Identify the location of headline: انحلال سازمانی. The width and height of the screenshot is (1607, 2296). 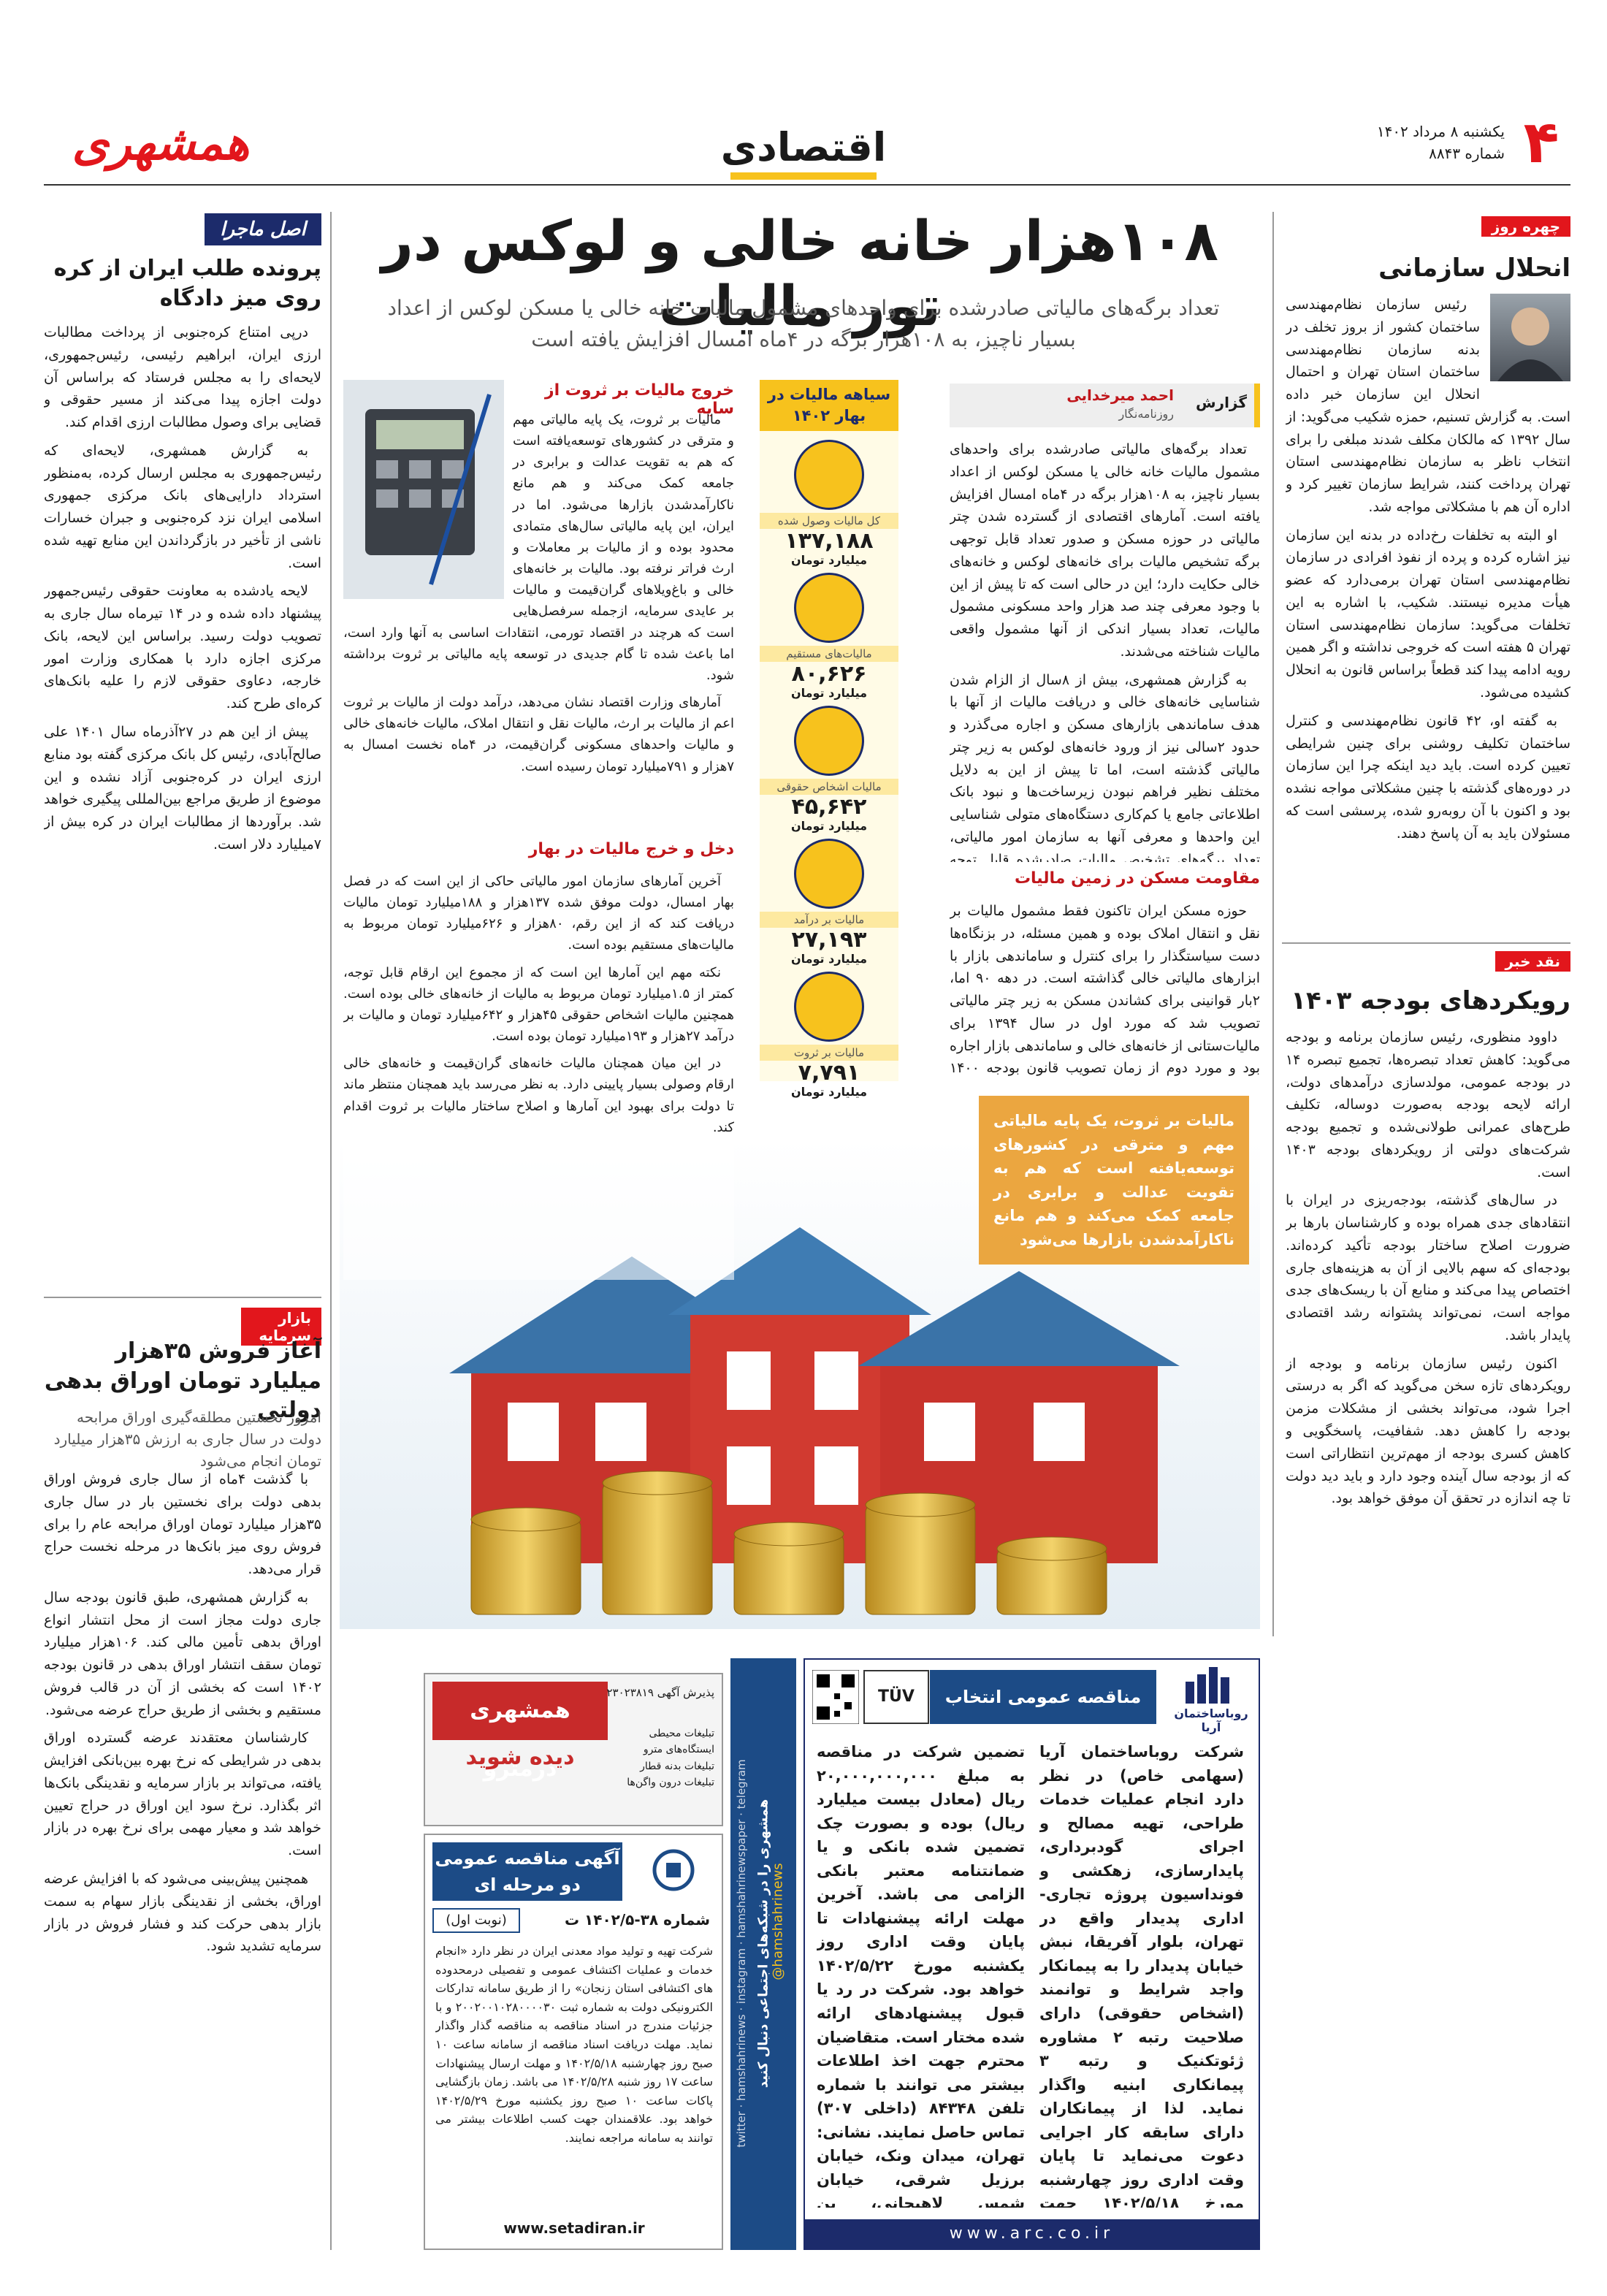
(1474, 268).